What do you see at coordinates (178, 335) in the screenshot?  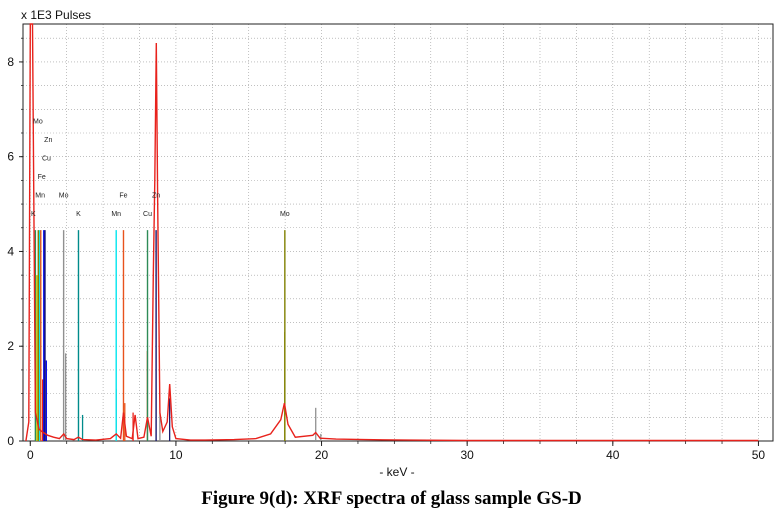 I see `element-lines` at bounding box center [178, 335].